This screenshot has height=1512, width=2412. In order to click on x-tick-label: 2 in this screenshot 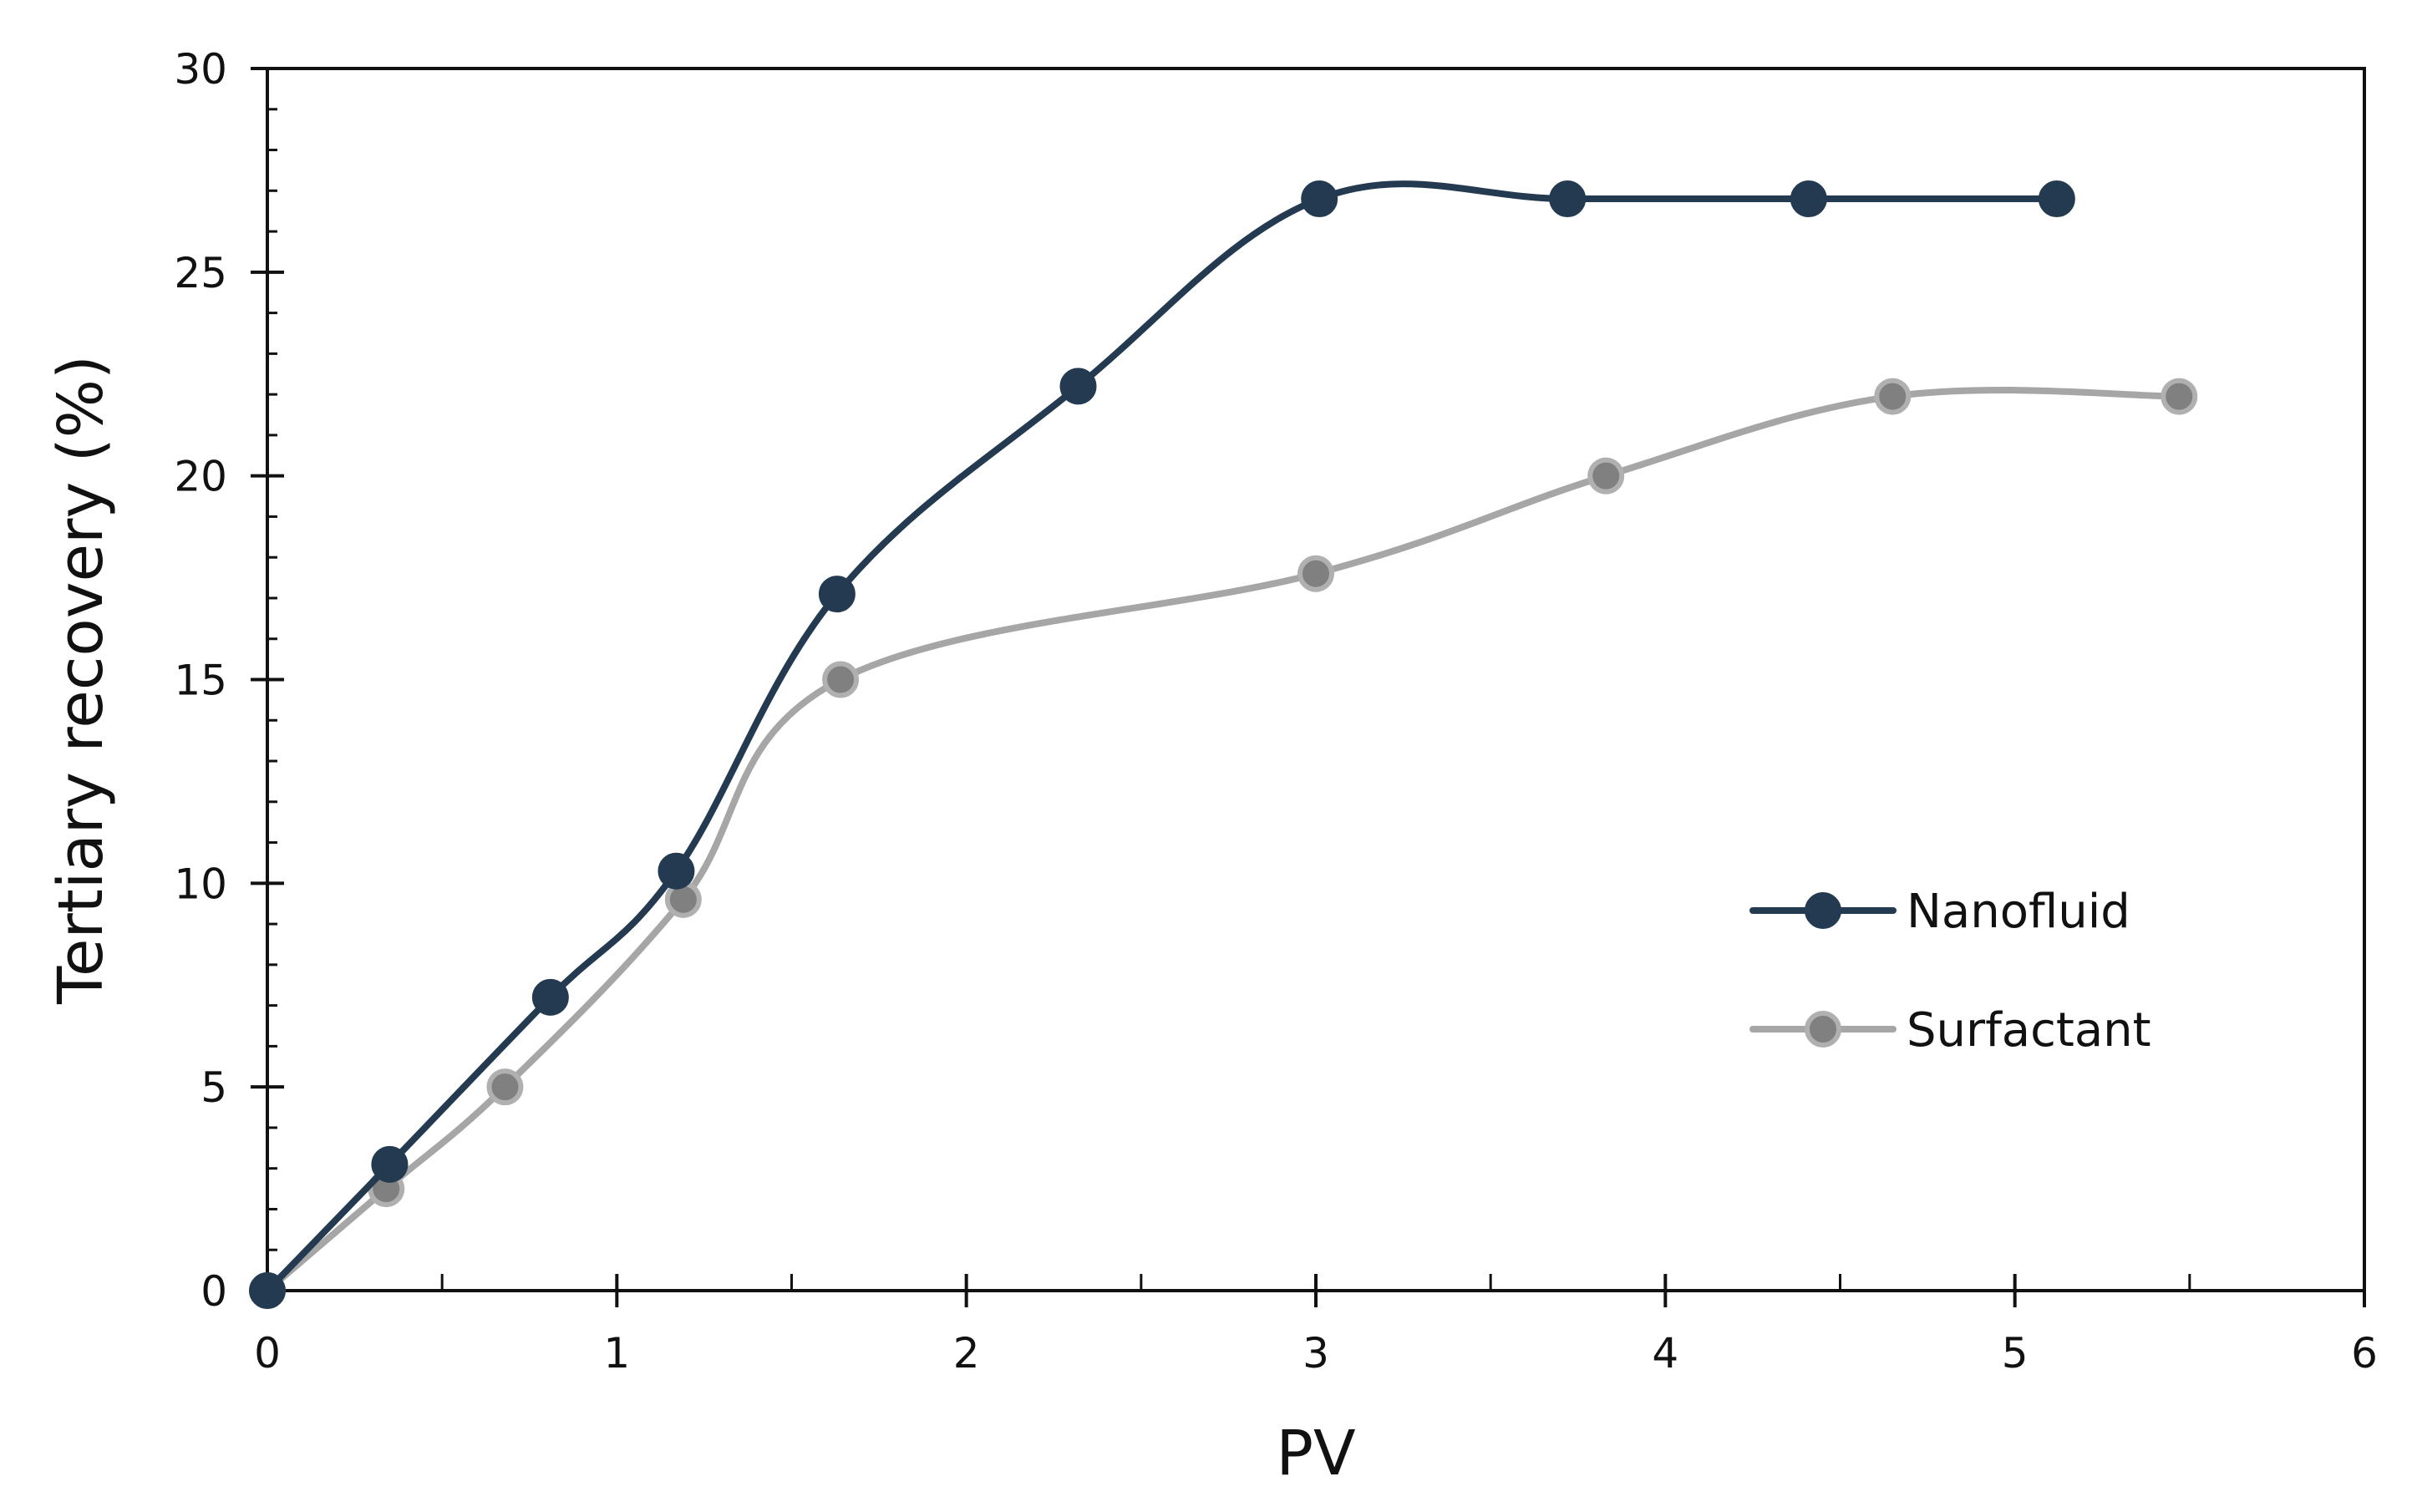, I will do `click(967, 1353)`.